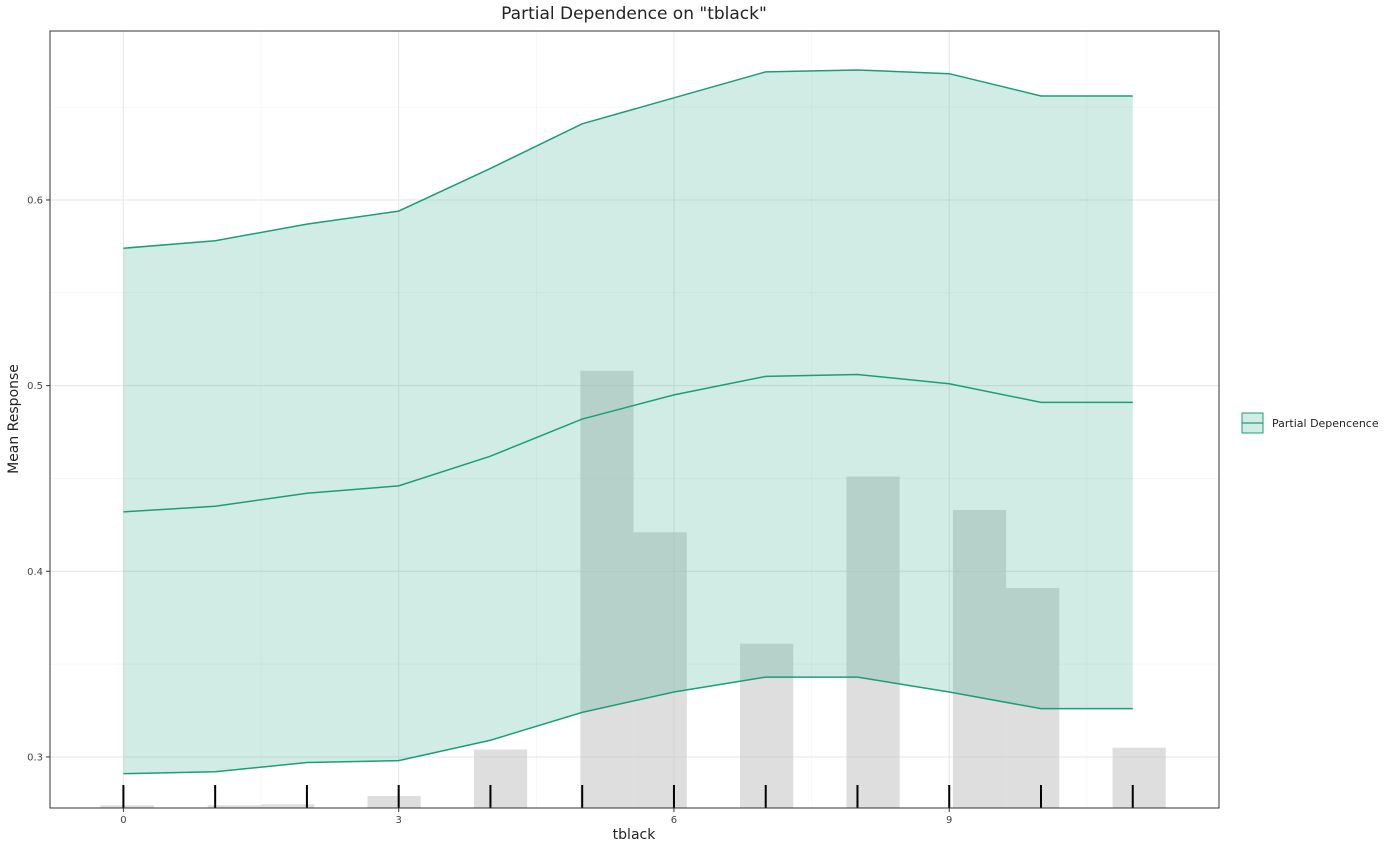 This screenshot has height=850, width=1400. What do you see at coordinates (674, 820) in the screenshot?
I see `x-tick-label: 6` at bounding box center [674, 820].